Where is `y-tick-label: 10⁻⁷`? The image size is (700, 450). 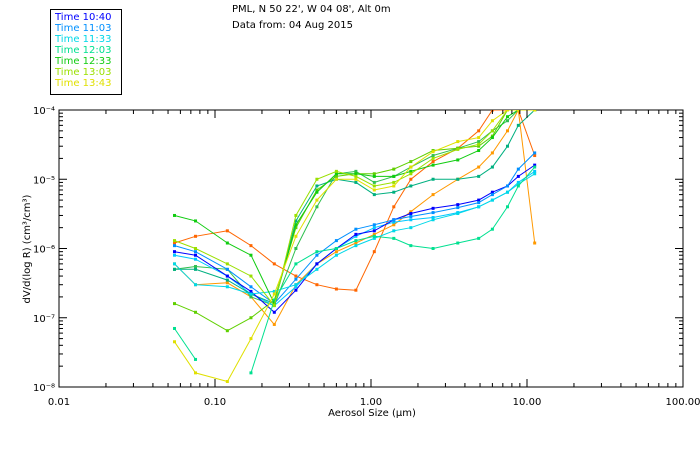 y-tick-label: 10⁻⁷ is located at coordinates (44, 319).